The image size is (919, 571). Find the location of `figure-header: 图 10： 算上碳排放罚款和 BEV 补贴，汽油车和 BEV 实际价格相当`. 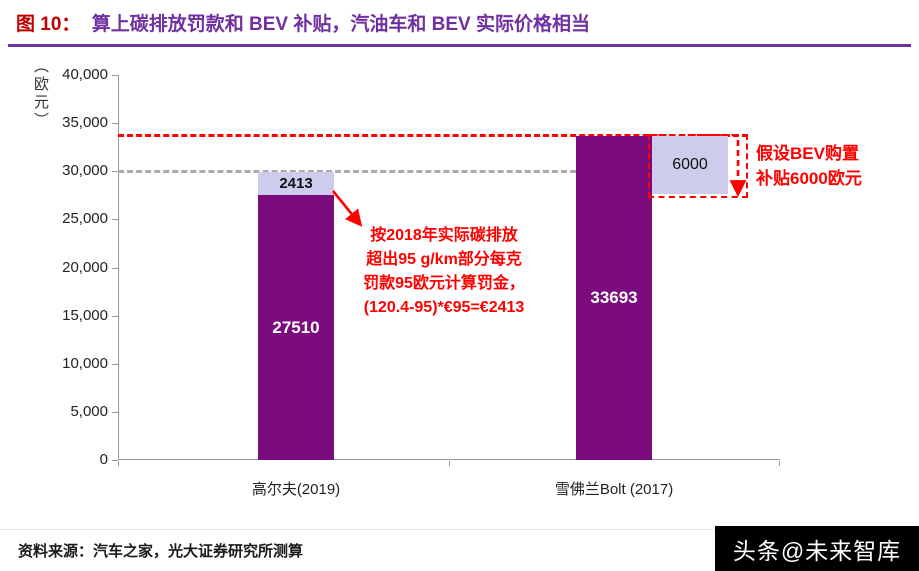

figure-header: 图 10： 算上碳排放罚款和 BEV 补贴，汽油车和 BEV 实际价格相当 is located at coordinates (303, 22).